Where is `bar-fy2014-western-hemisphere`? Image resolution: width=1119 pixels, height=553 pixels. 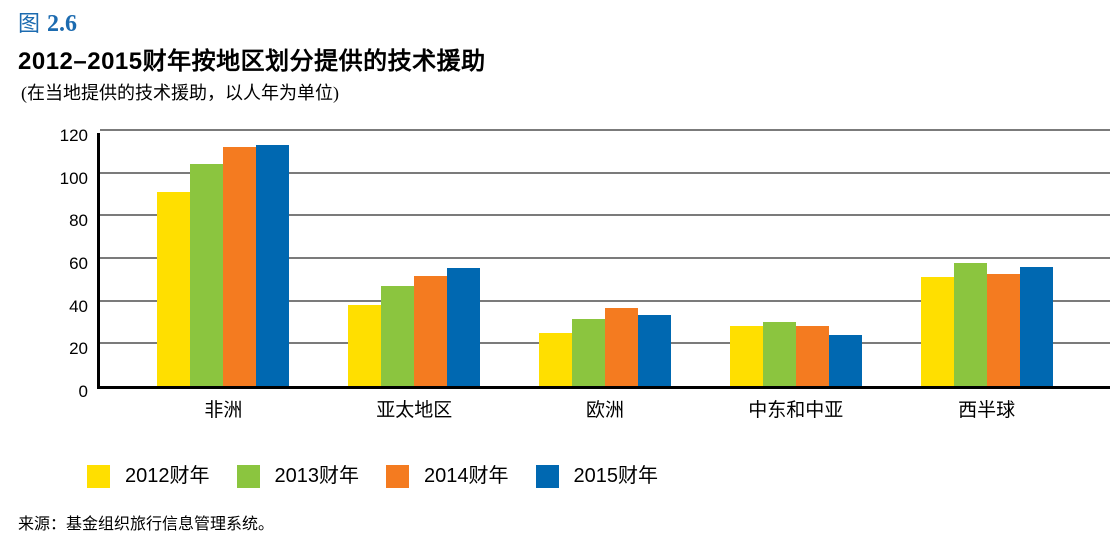 bar-fy2014-western-hemisphere is located at coordinates (1003, 330).